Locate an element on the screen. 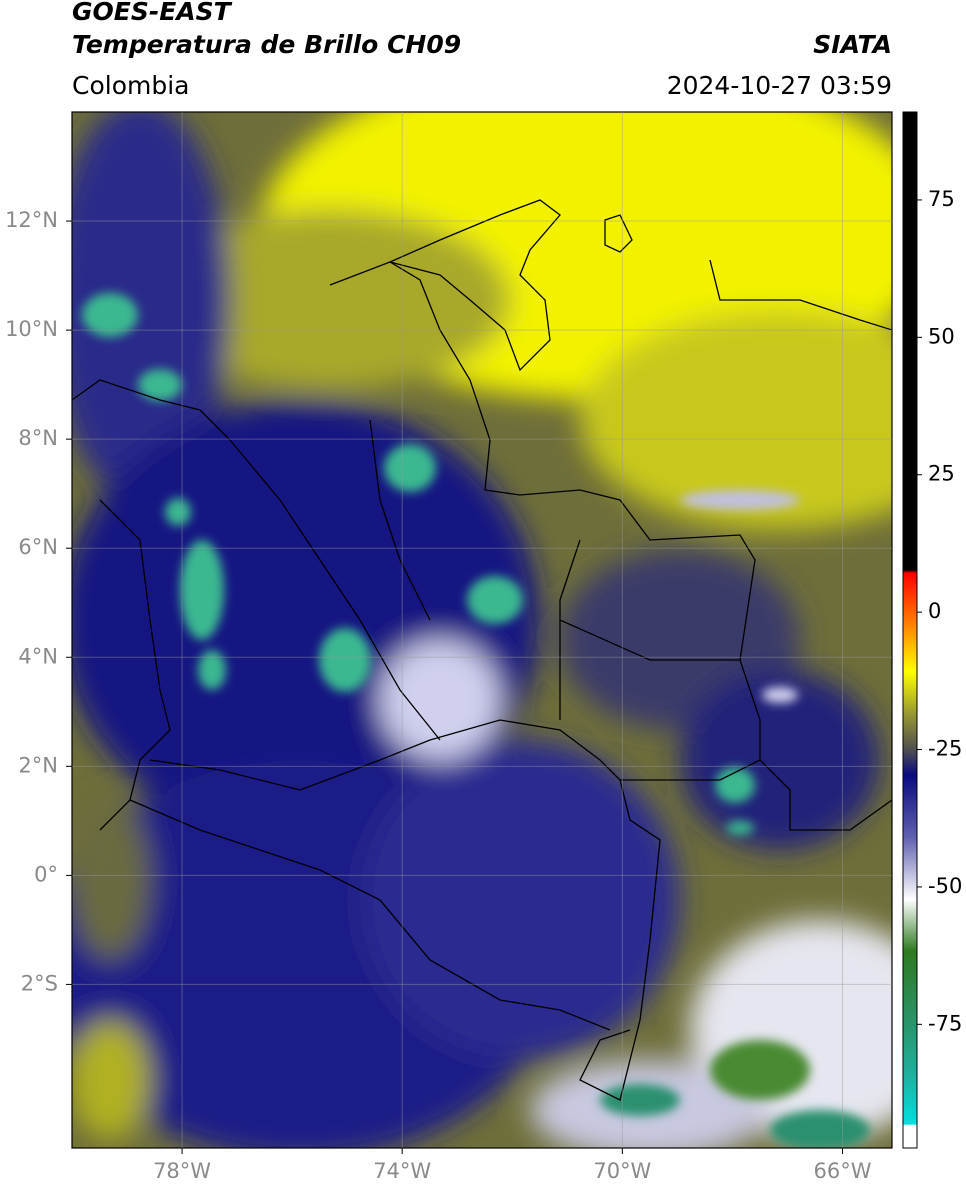 This screenshot has width=966, height=1190. source: SIATA is located at coordinates (852, 44).